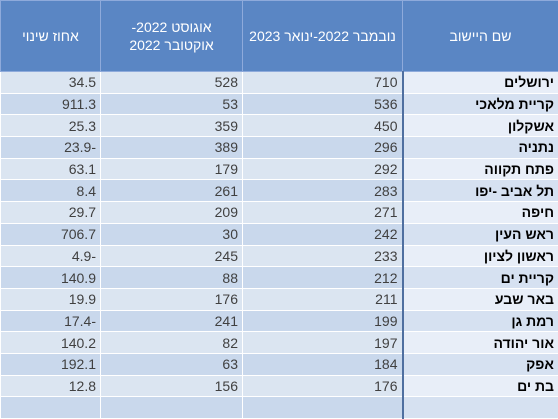 Image resolution: width=558 pixels, height=419 pixels. I want to click on number-cell: 261, so click(172, 191).